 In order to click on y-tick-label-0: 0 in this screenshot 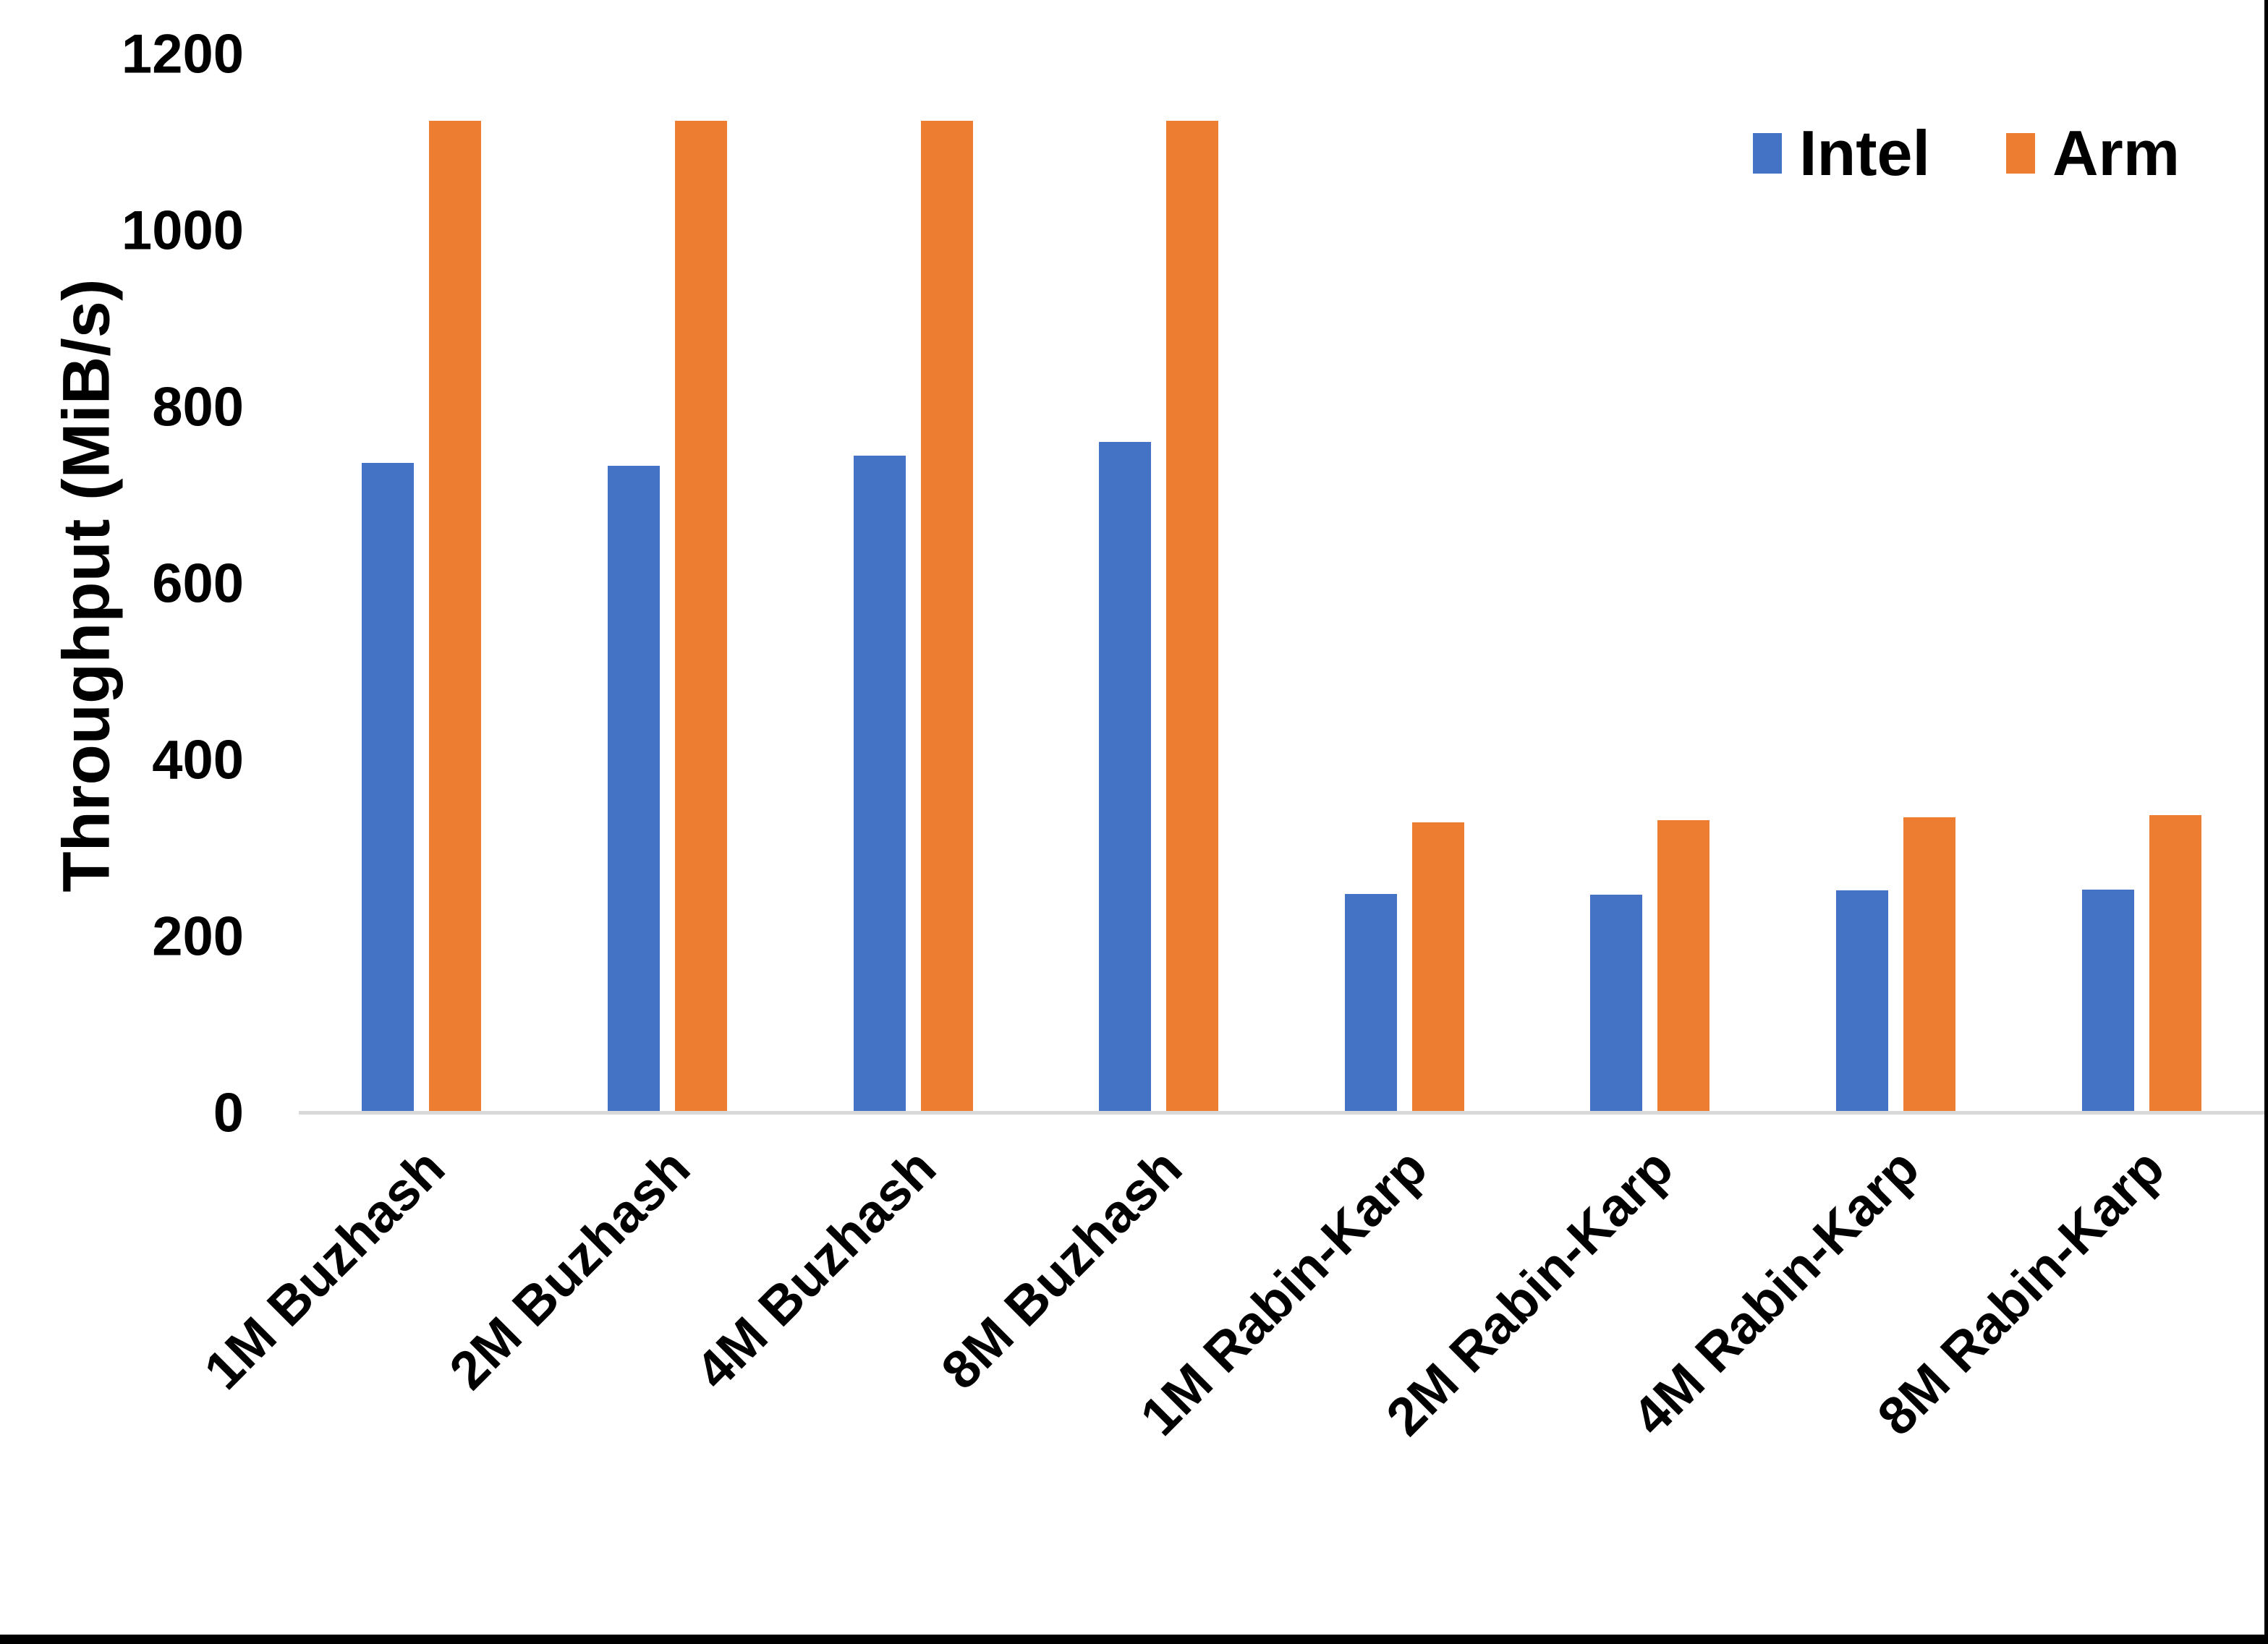, I will do `click(228, 1113)`.